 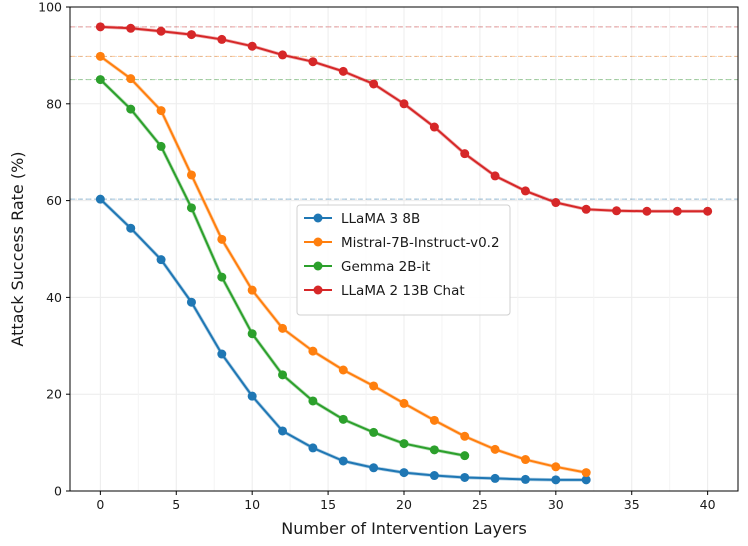 I want to click on y-tick-label: 80, so click(x=54, y=103).